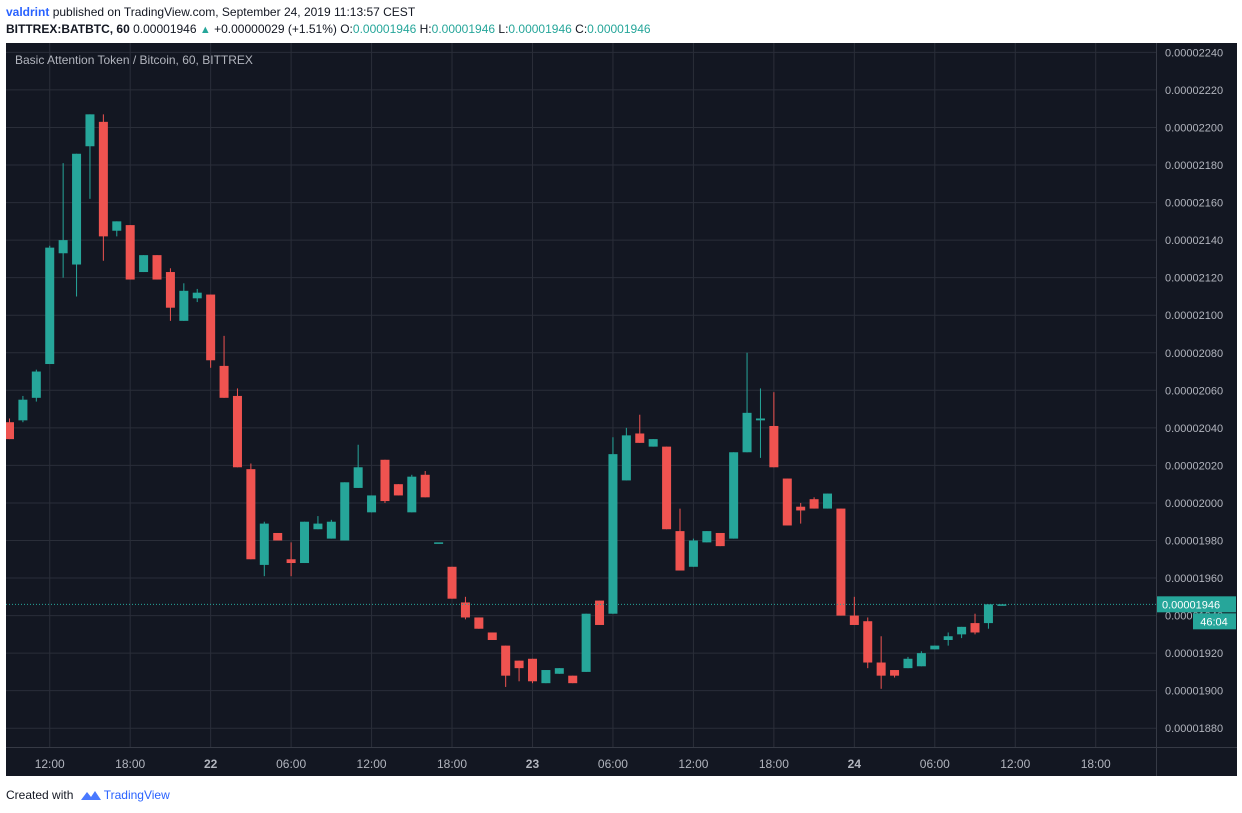 Image resolution: width=1242 pixels, height=813 pixels. Describe the element at coordinates (205, 30) in the screenshot. I see `up-arrow-icon: ▲` at that location.